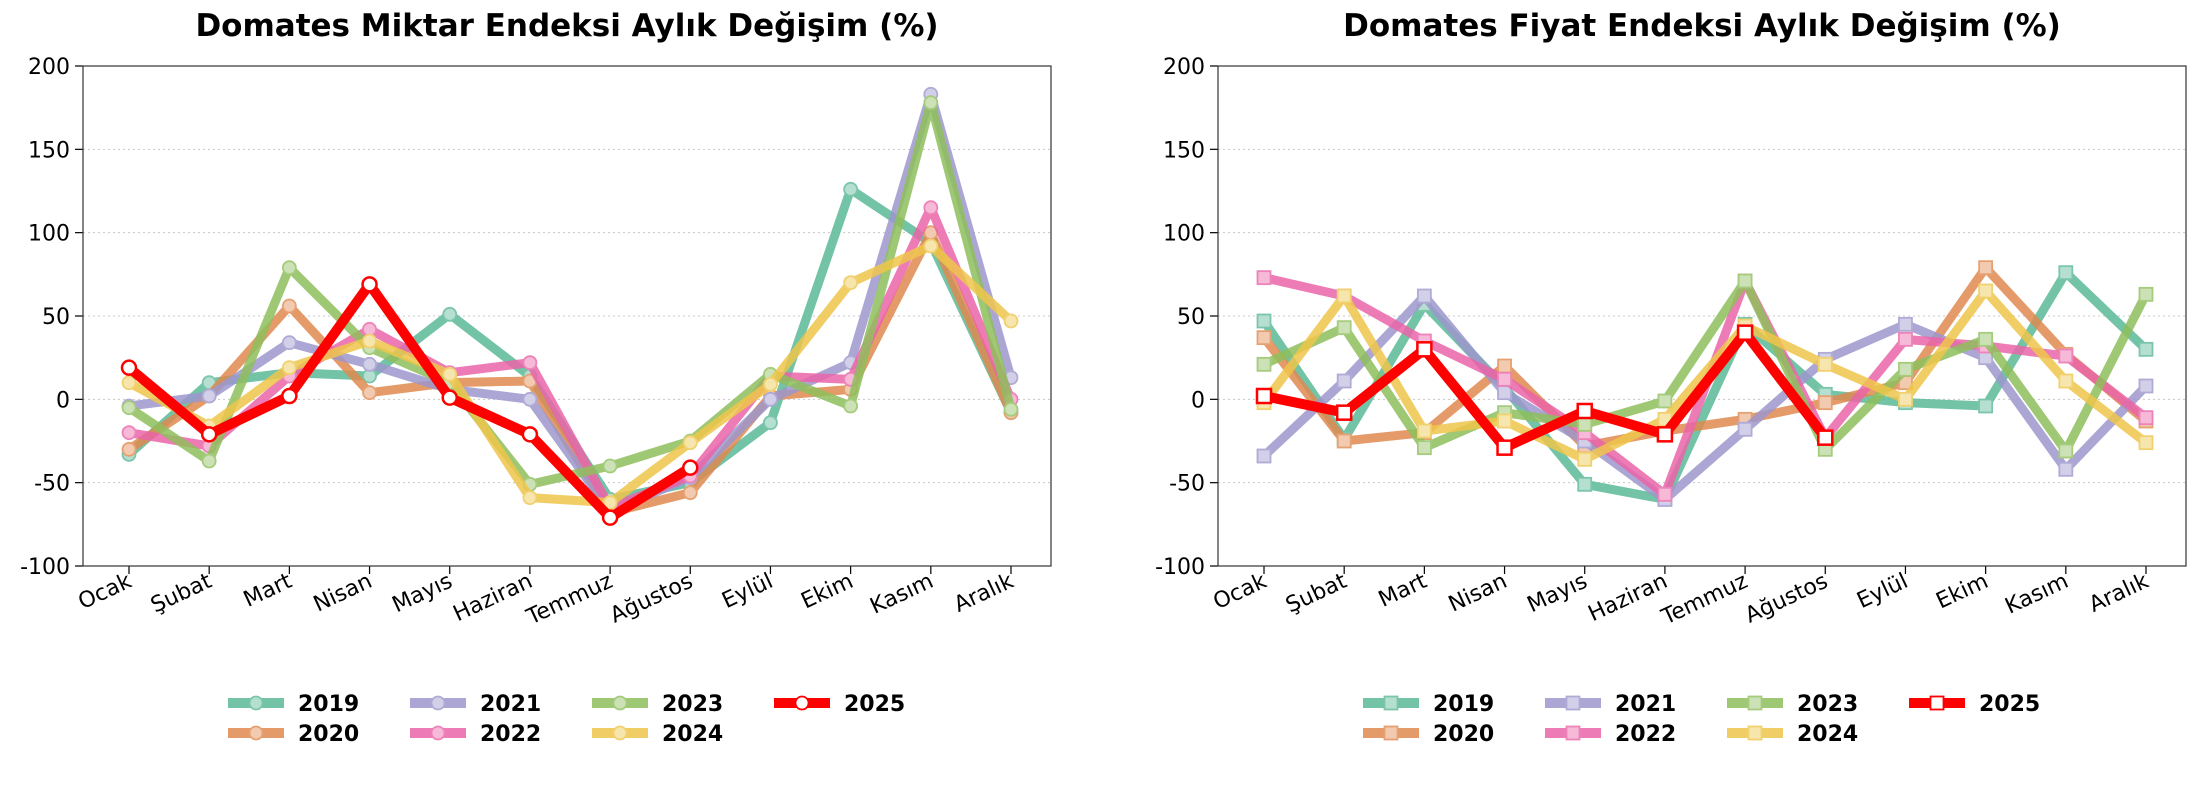 The height and width of the screenshot is (793, 2211). I want to click on series-2024, so click(1705, 375).